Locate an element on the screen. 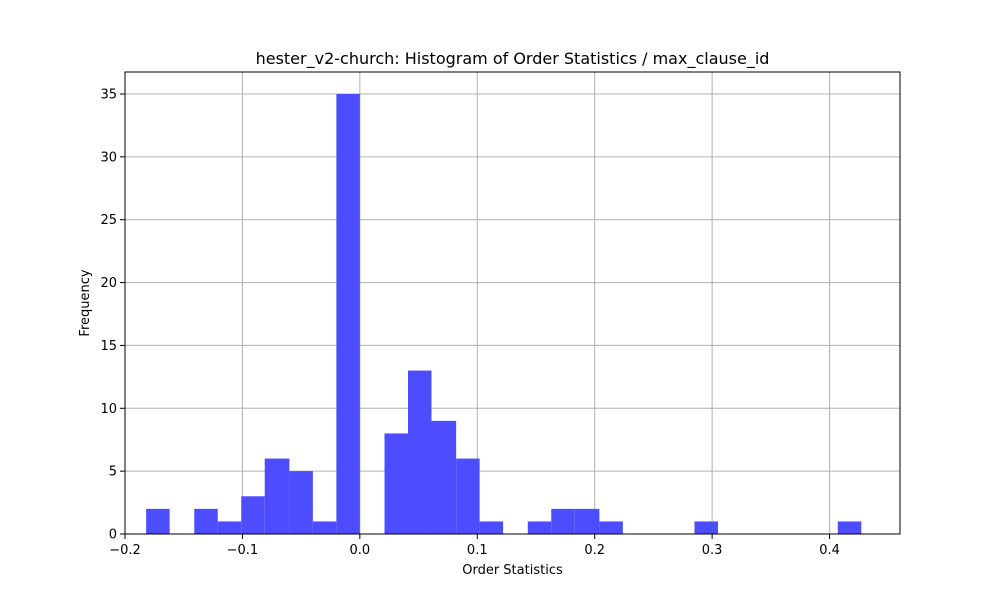  y-tick-label: 20 is located at coordinates (108, 283).